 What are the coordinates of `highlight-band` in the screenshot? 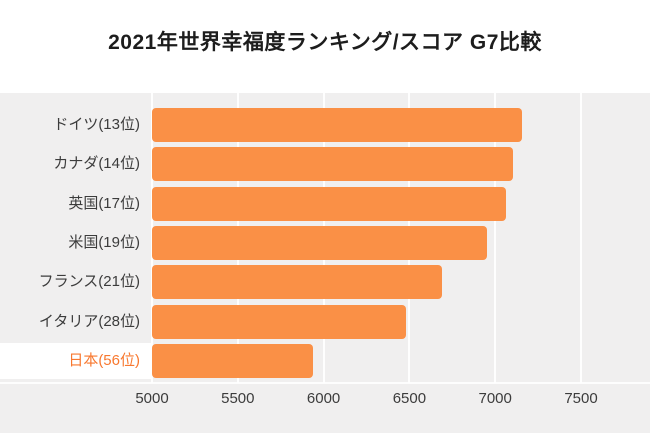 It's located at (76, 360).